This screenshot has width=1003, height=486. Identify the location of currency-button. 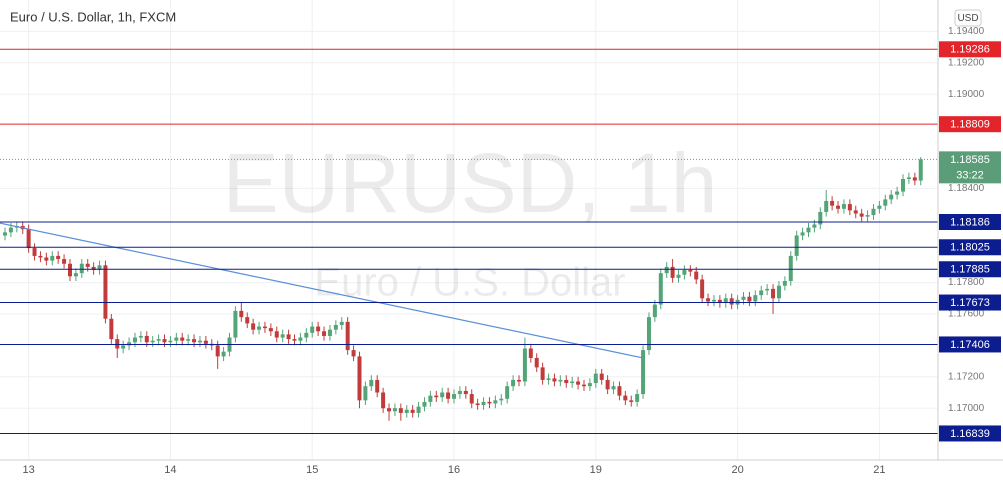
(968, 18).